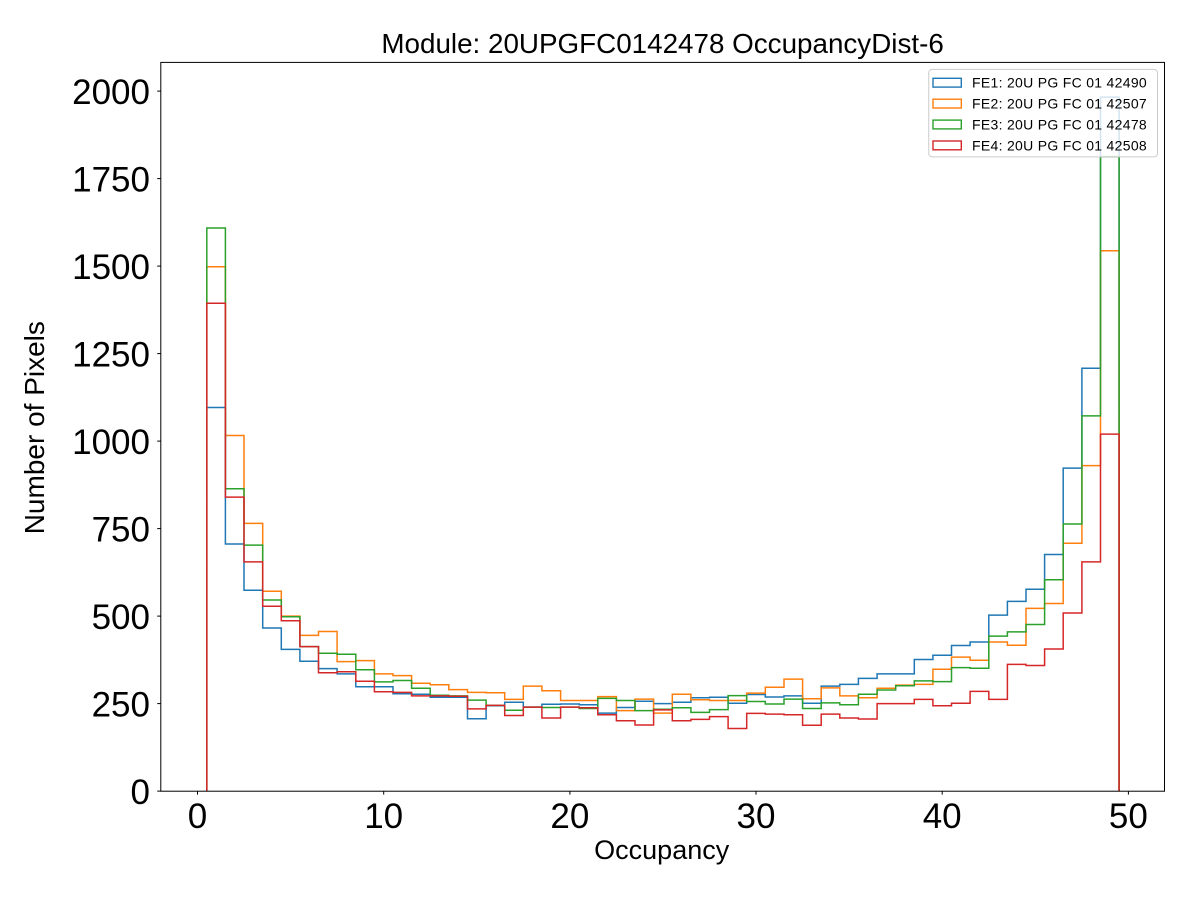  I want to click on svg-text: 30, so click(756, 816).